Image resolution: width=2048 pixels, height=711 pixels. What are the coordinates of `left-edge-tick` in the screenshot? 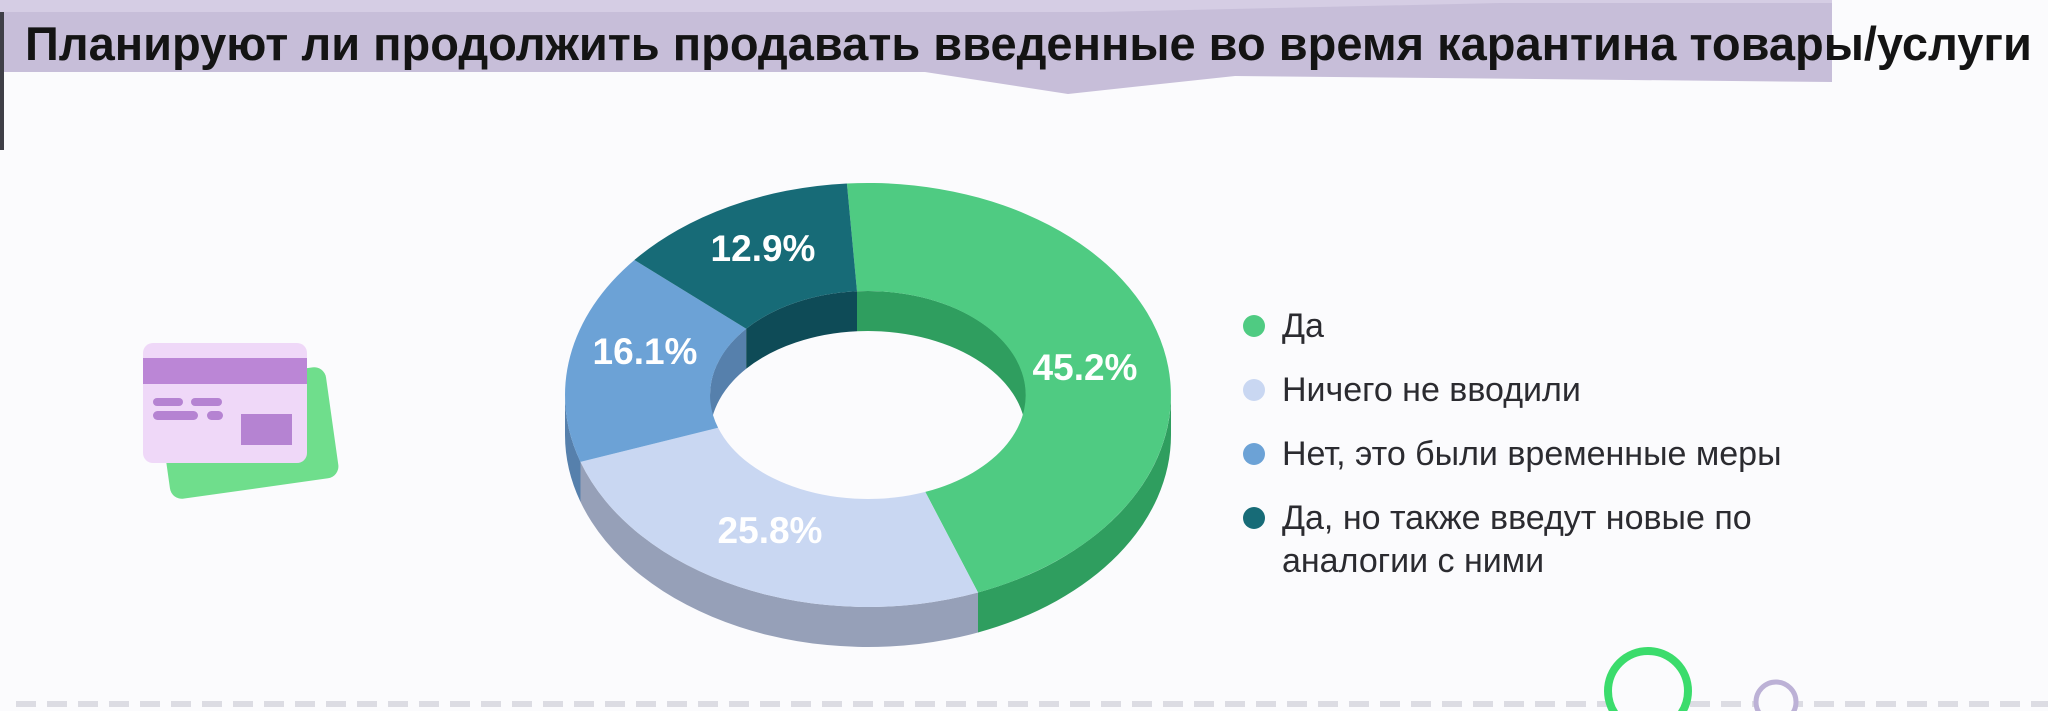 It's located at (2, 81).